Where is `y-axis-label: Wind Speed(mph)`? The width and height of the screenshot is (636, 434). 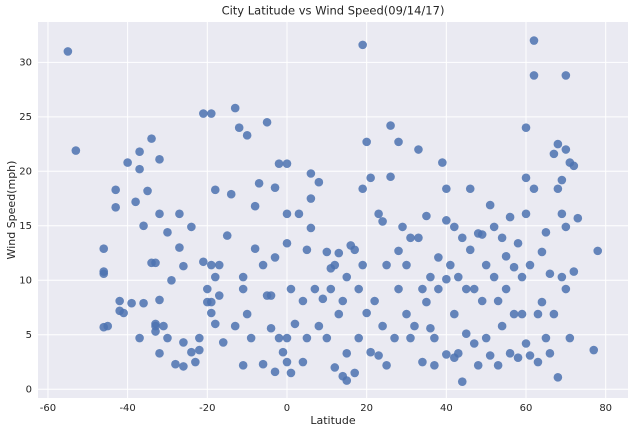
y-axis-label: Wind Speed(mph) is located at coordinates (11, 210).